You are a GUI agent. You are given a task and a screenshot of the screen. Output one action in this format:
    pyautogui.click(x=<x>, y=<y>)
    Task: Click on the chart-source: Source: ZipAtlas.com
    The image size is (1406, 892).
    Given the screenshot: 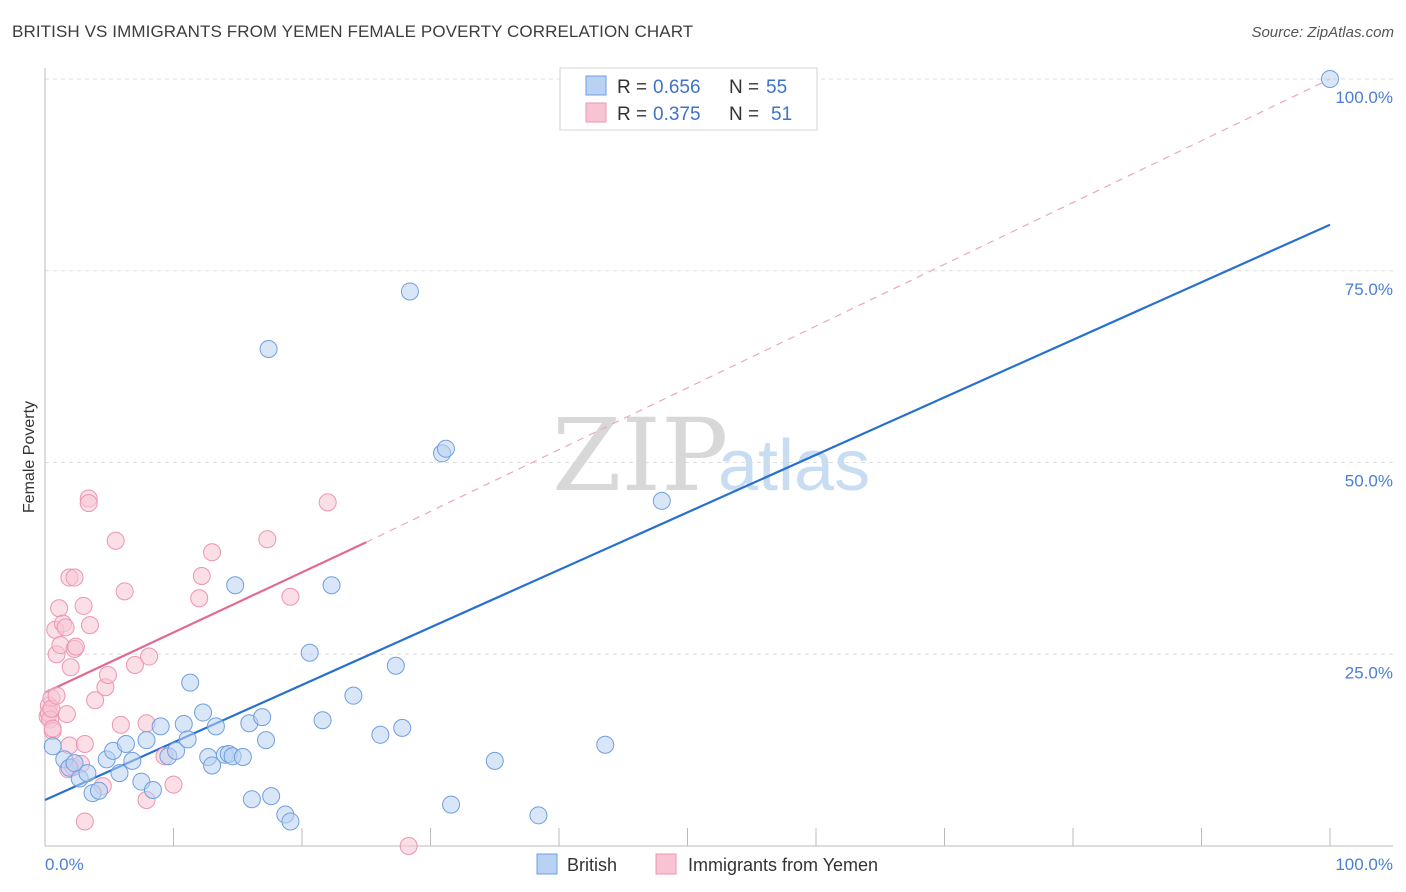 What is the action you would take?
    pyautogui.click(x=1322, y=32)
    